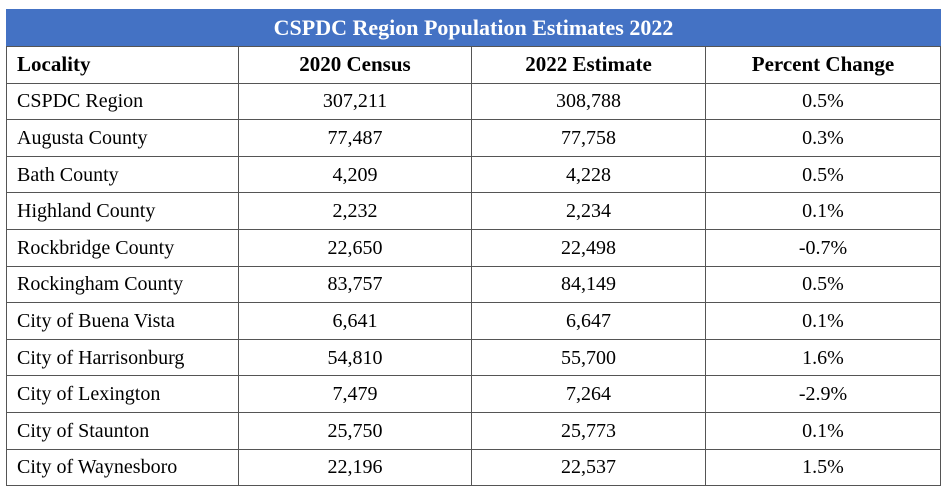 The image size is (946, 499). I want to click on estimate-2022-cell: 77,758, so click(588, 138).